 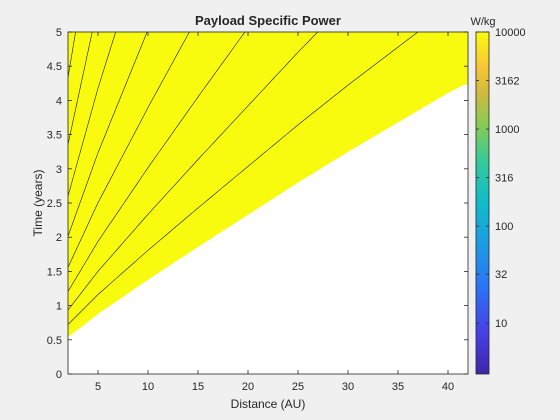 I want to click on chart-title: Payload Specific Power, so click(x=268, y=20).